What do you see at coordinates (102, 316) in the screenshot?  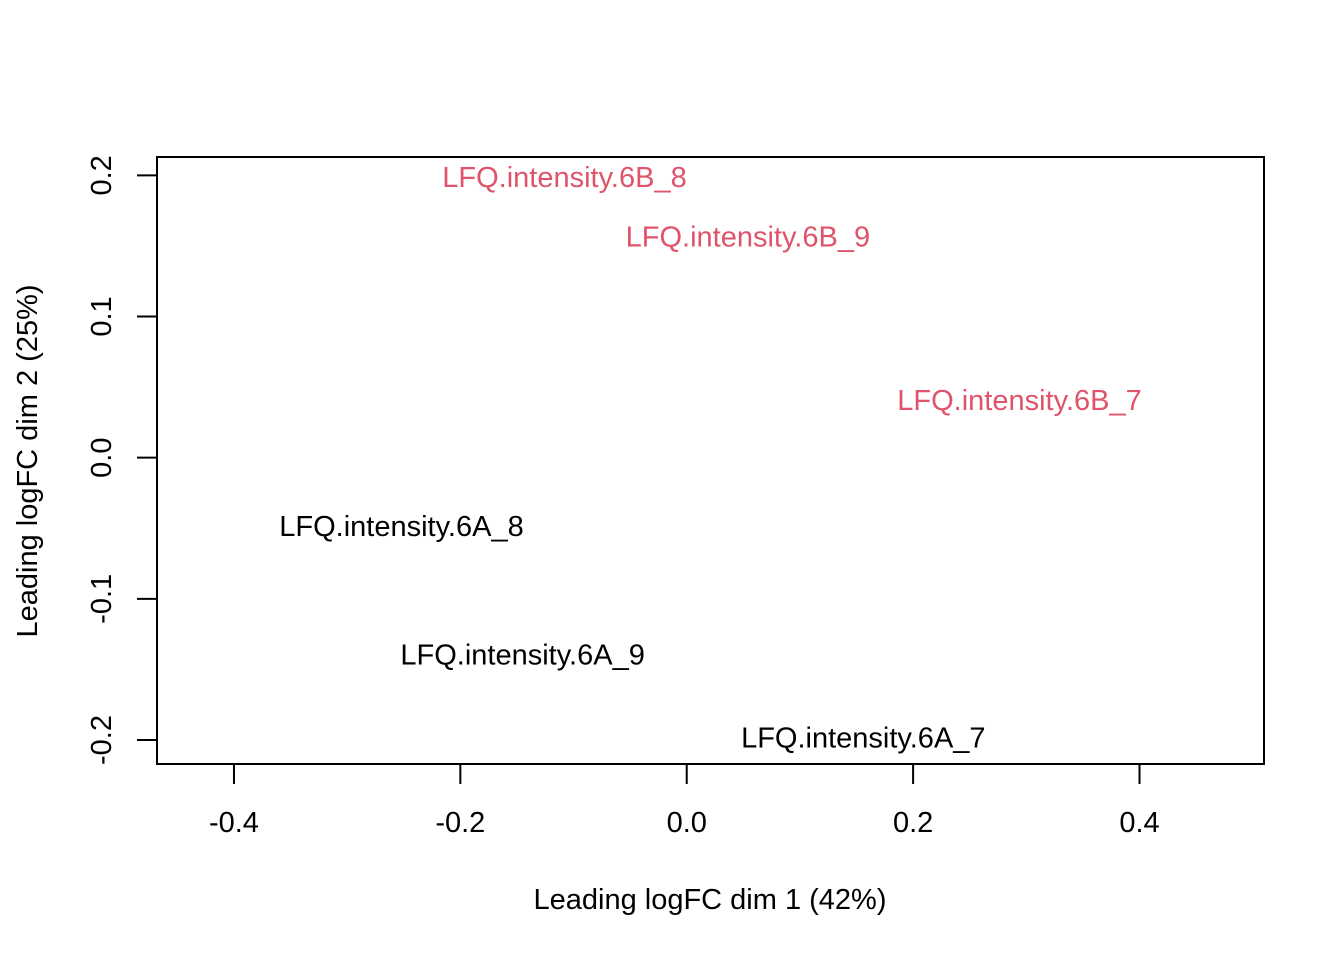 I see `y-tick-label: 0.1` at bounding box center [102, 316].